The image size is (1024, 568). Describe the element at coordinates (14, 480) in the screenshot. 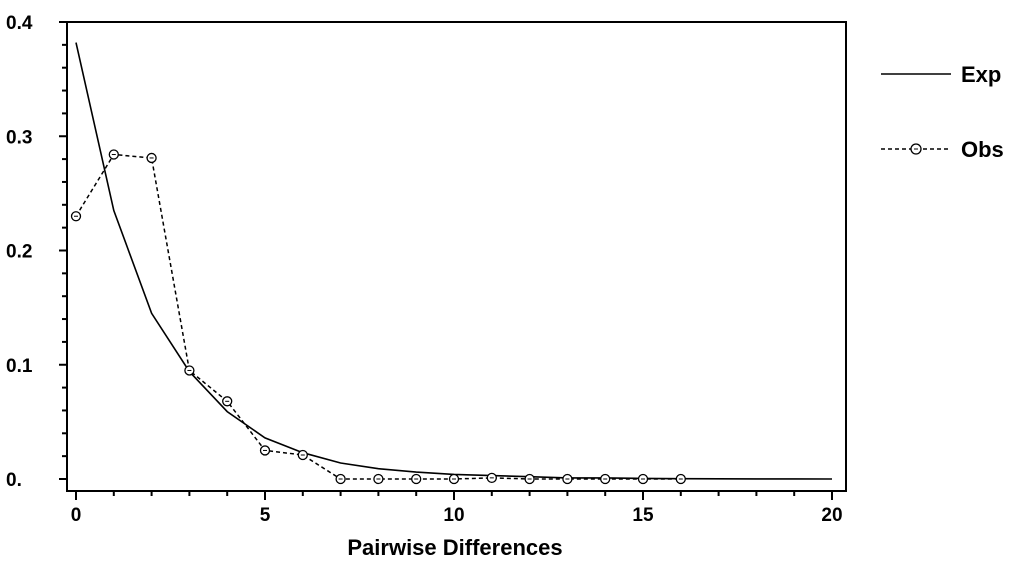

I see `y-tick-label: 0.` at that location.